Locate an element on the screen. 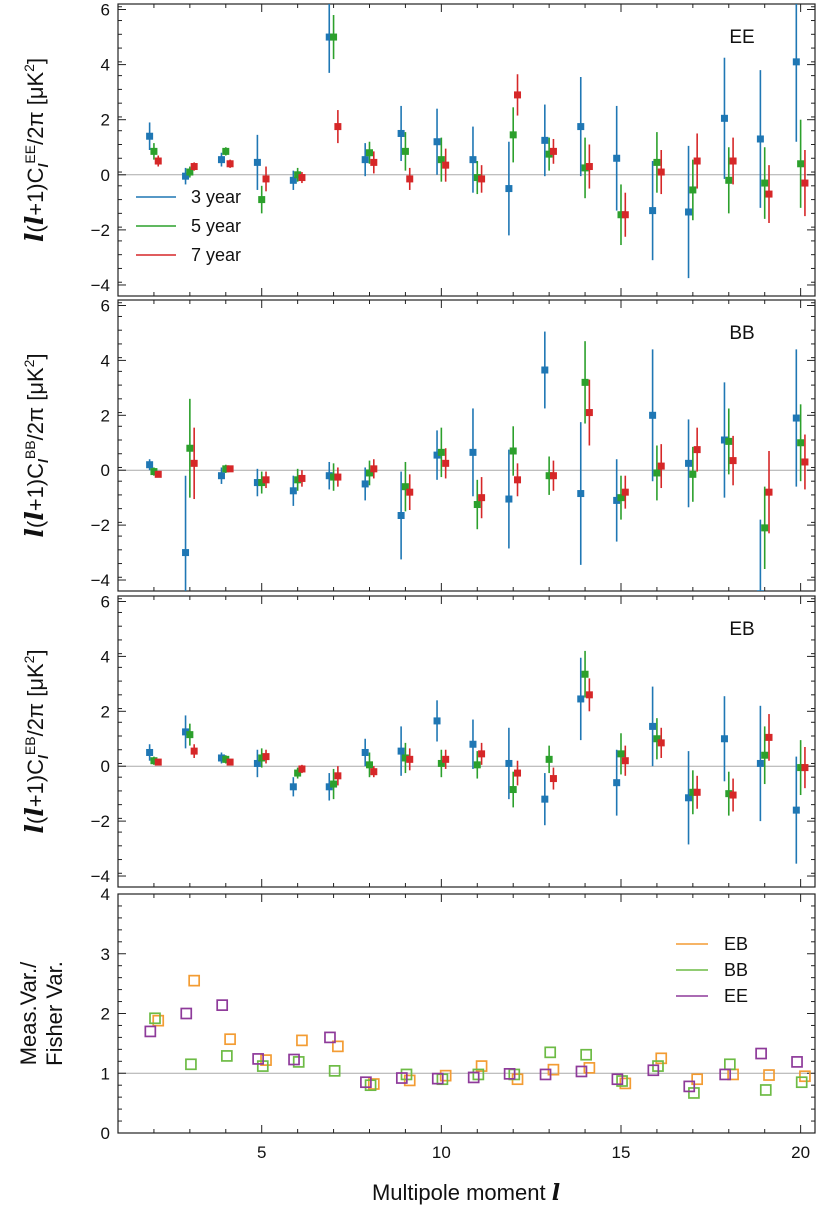  y-axis-label: l(l+1)ClEE/2π [μK2] is located at coordinates (35, 150).